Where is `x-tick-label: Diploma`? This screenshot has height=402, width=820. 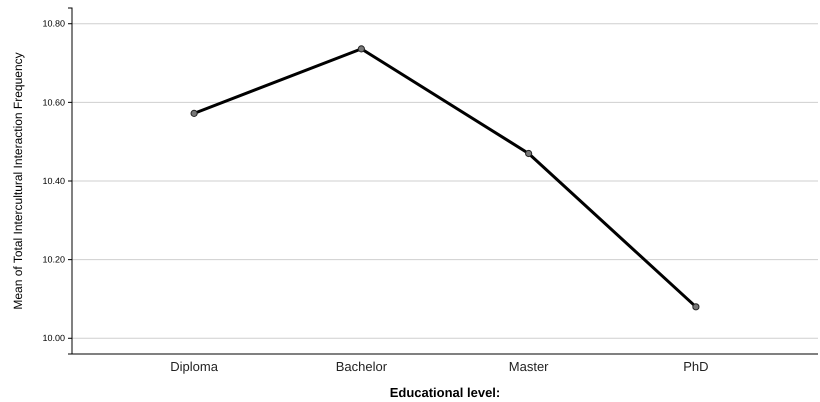 x-tick-label: Diploma is located at coordinates (194, 366).